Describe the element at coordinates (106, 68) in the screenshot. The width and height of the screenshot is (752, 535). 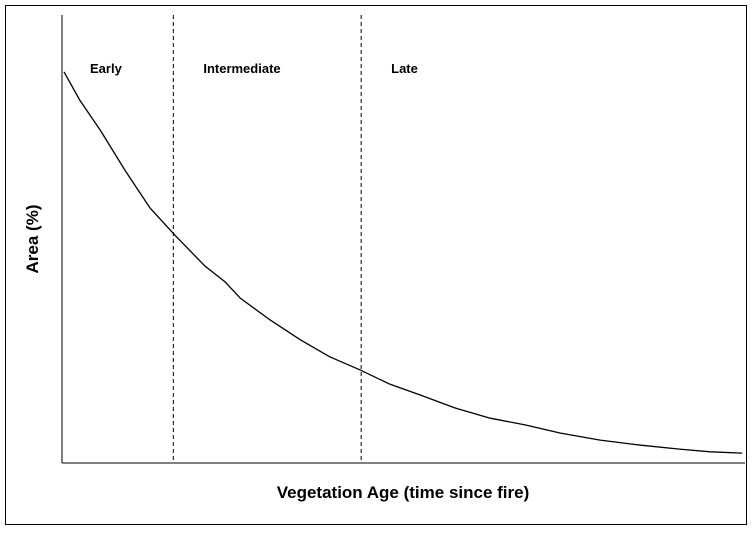
I see `stage-label: Early` at that location.